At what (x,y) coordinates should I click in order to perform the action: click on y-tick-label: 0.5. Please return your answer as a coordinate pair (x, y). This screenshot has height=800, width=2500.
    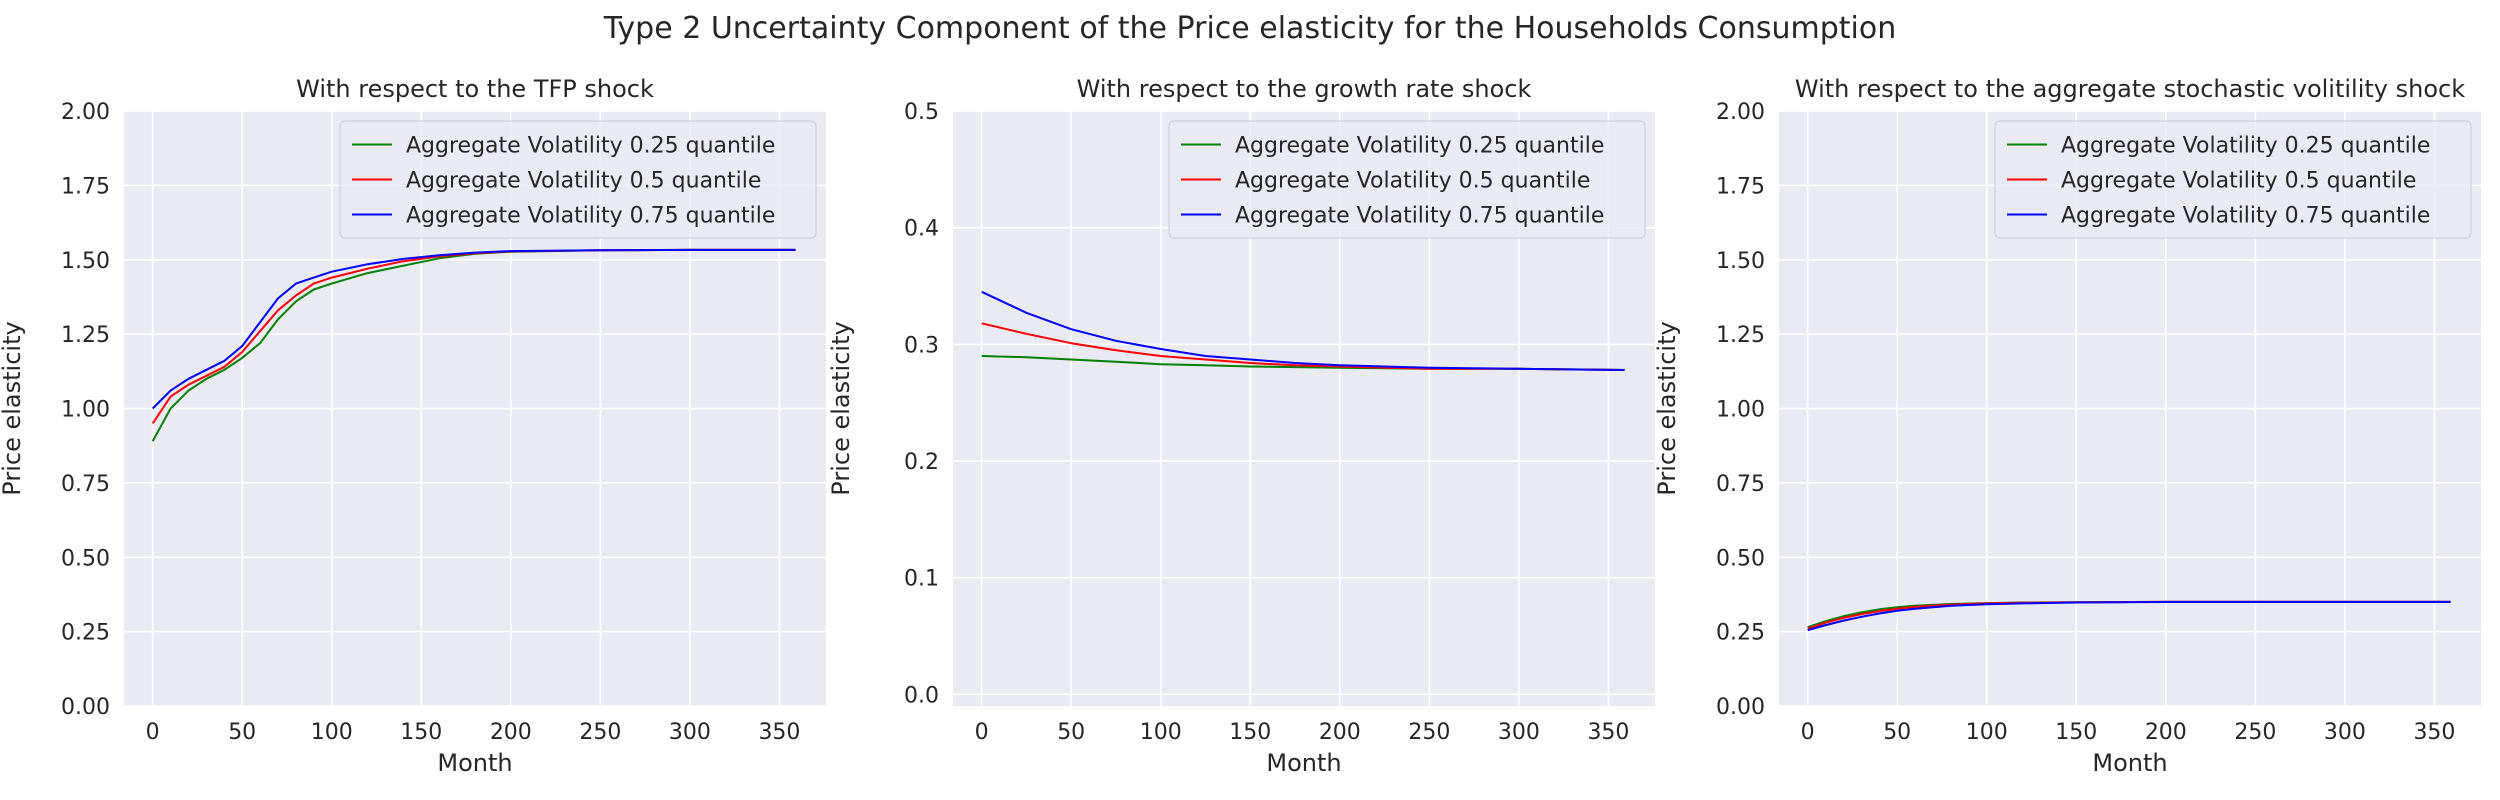
    Looking at the image, I should click on (921, 112).